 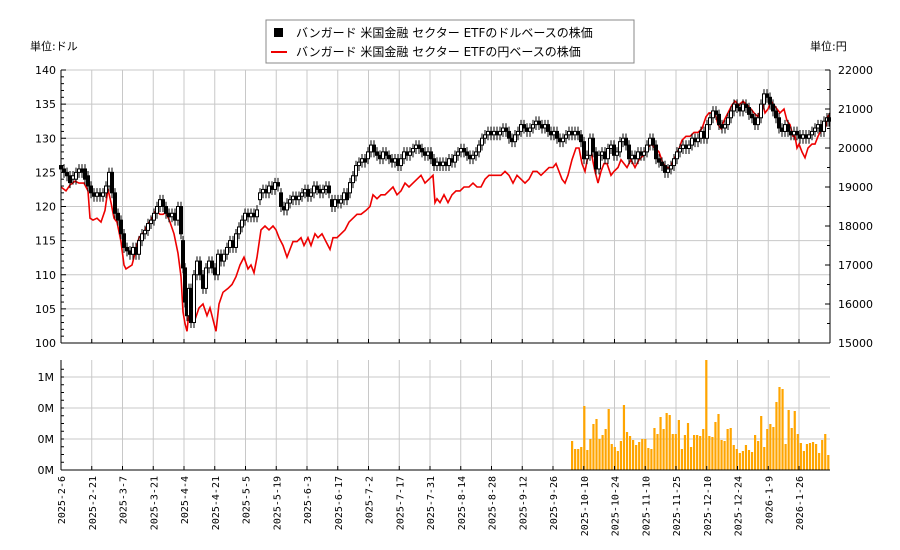 What do you see at coordinates (855, 226) in the screenshot?
I see `svg-text: 18000` at bounding box center [855, 226].